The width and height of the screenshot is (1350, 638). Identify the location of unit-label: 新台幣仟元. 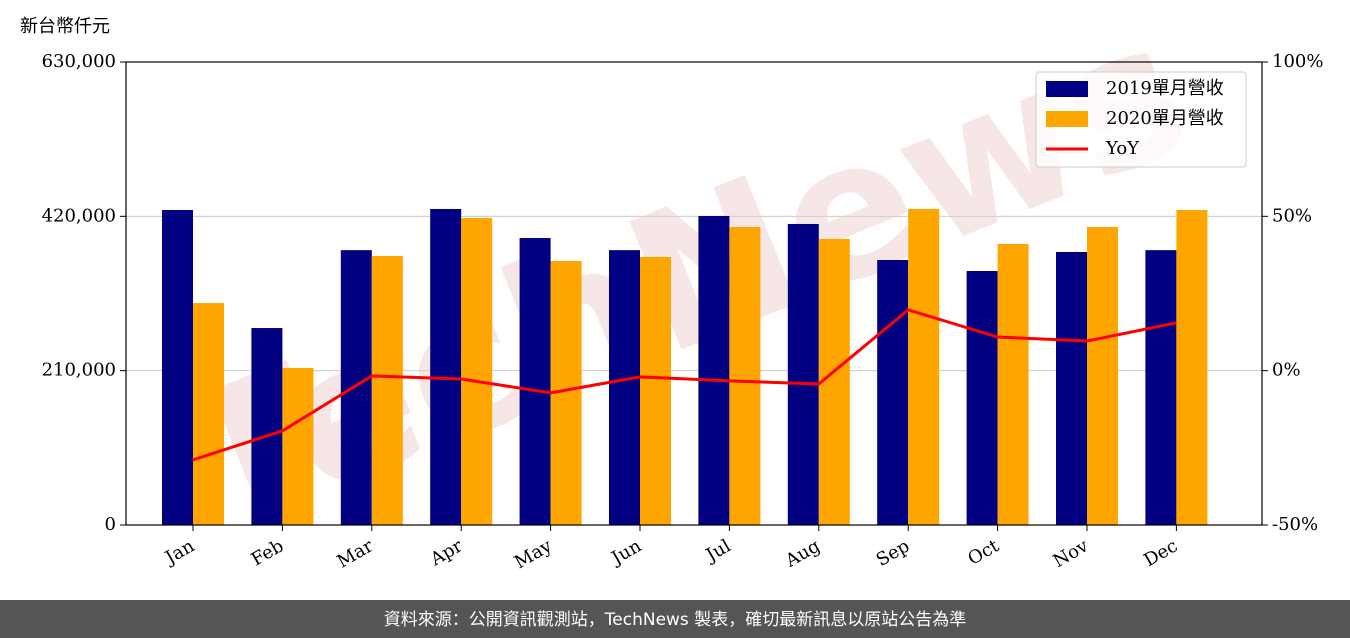
(65, 26).